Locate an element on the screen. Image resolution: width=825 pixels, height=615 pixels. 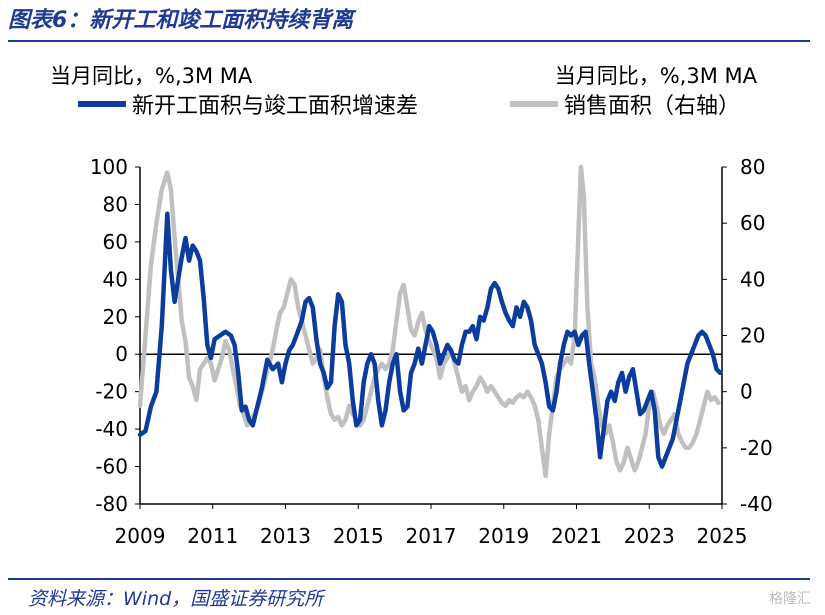
watermark: 格隆汇 is located at coordinates (790, 599).